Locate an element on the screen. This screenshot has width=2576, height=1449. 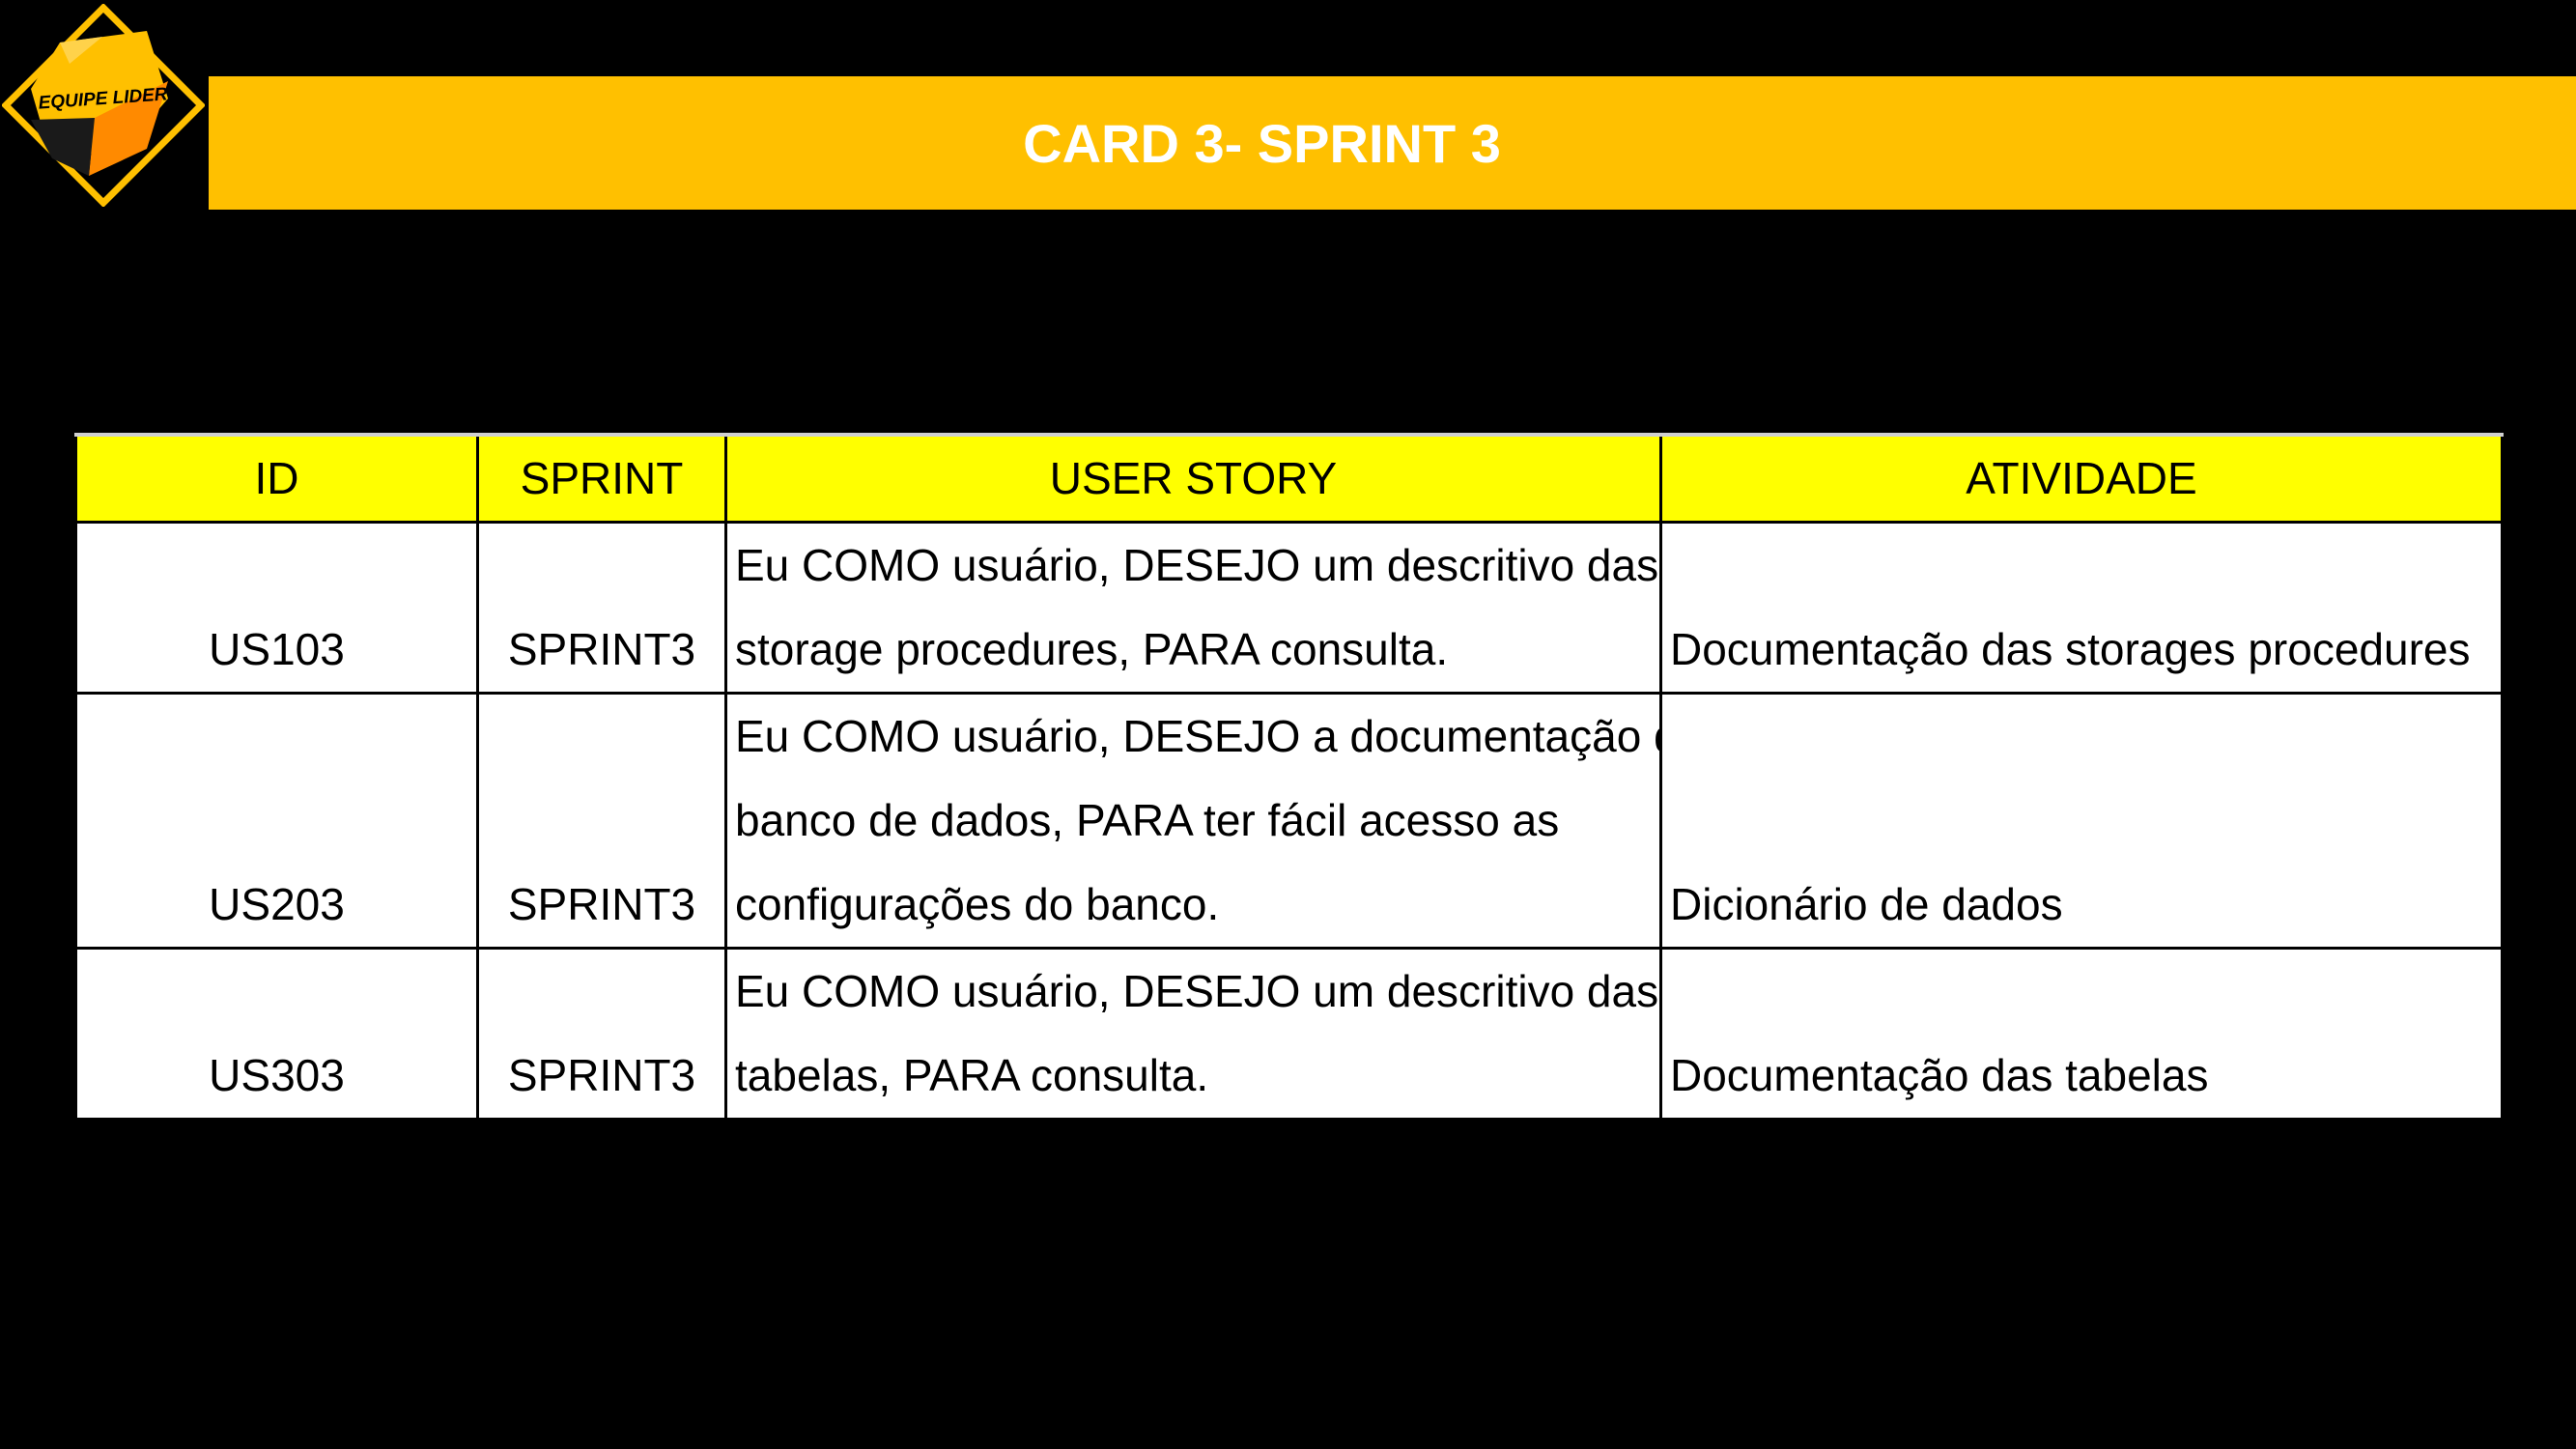
title-bar: CARD 3- SPRINT 3 is located at coordinates (1392, 143).